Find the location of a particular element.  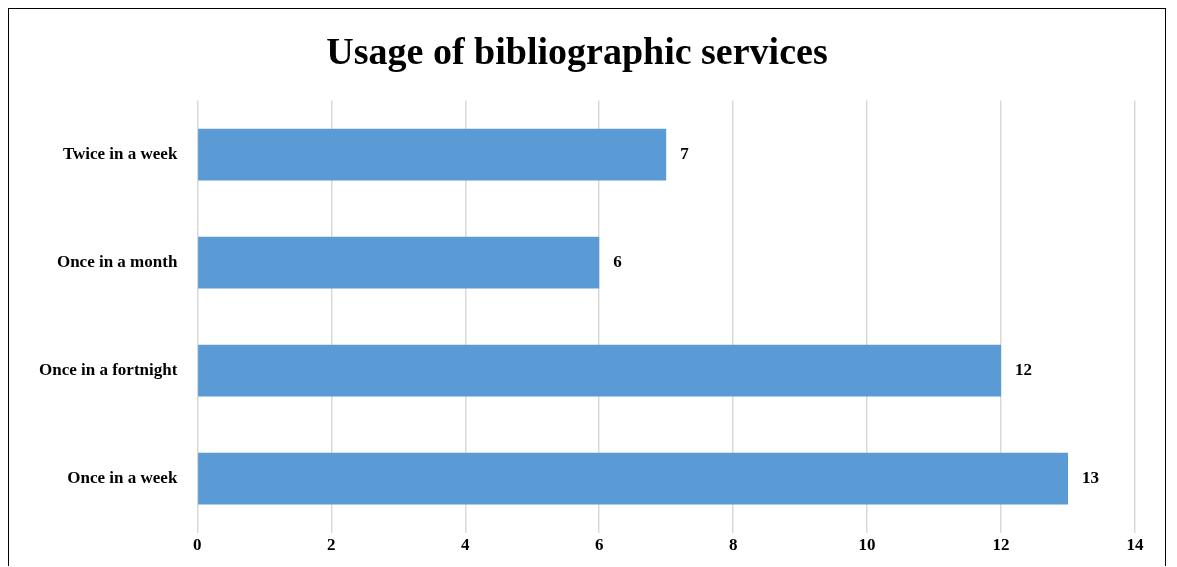

data-label: 13 is located at coordinates (1091, 477).